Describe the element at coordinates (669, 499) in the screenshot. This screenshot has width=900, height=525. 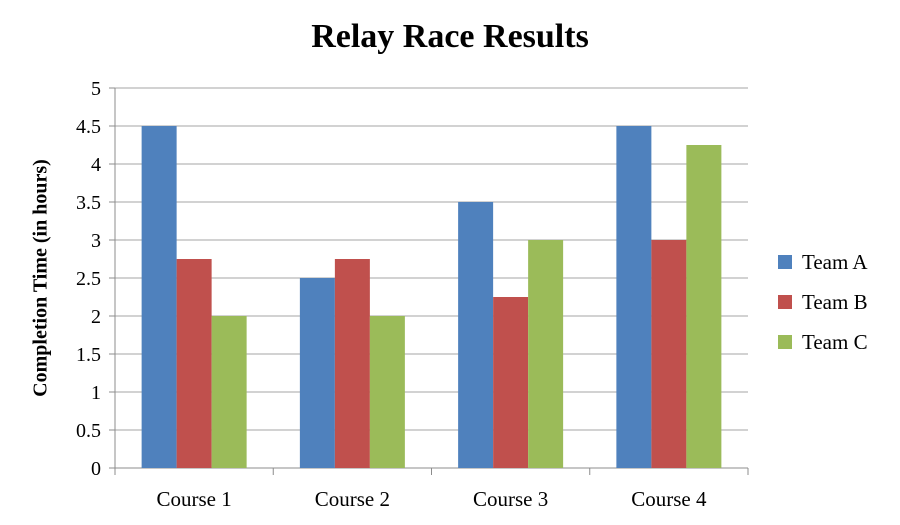
I see `x-tick-label: Course 4` at that location.